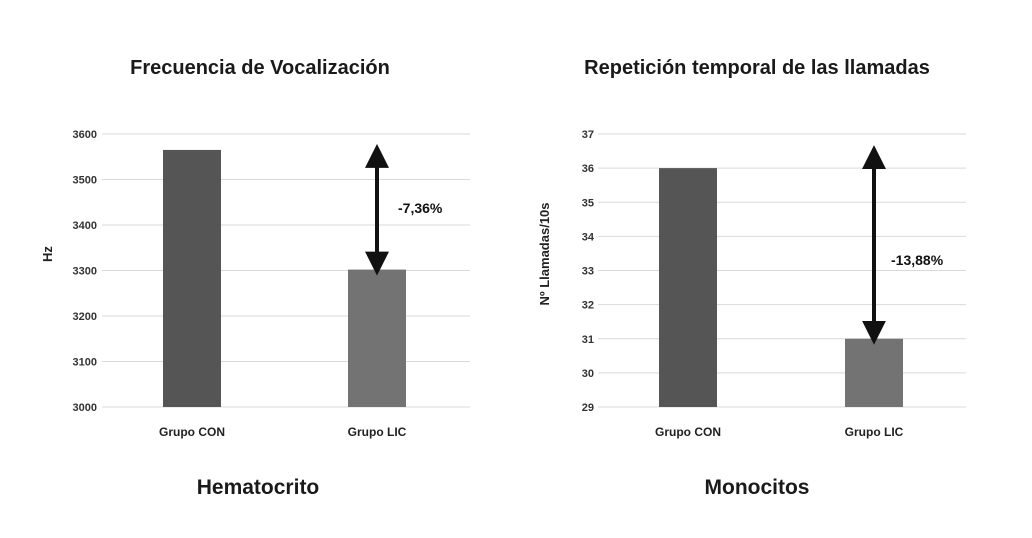  What do you see at coordinates (85, 181) in the screenshot?
I see `y-tick-label: 3500` at bounding box center [85, 181].